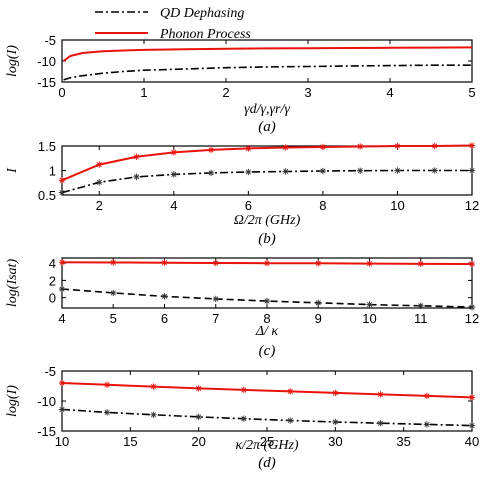 Image resolution: width=485 pixels, height=495 pixels. Describe the element at coordinates (143, 92) in the screenshot. I see `x-tick-label: 1` at that location.